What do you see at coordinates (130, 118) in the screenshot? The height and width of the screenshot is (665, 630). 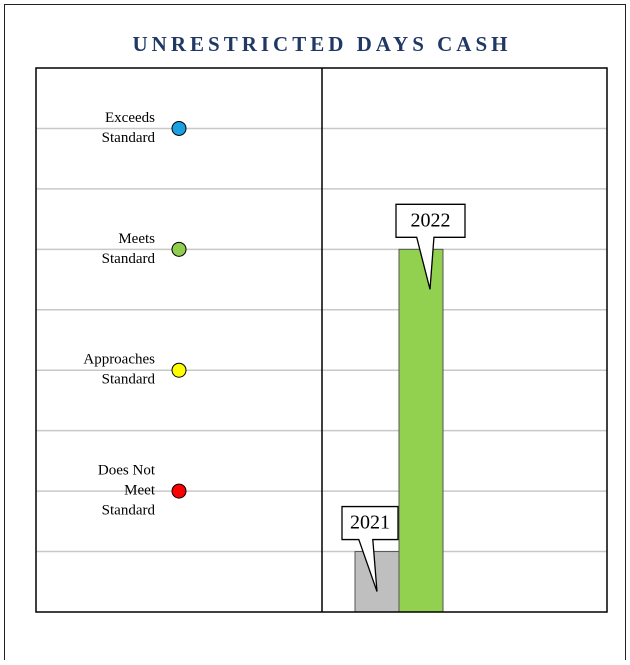 I see `level-label: Exceeds` at bounding box center [130, 118].